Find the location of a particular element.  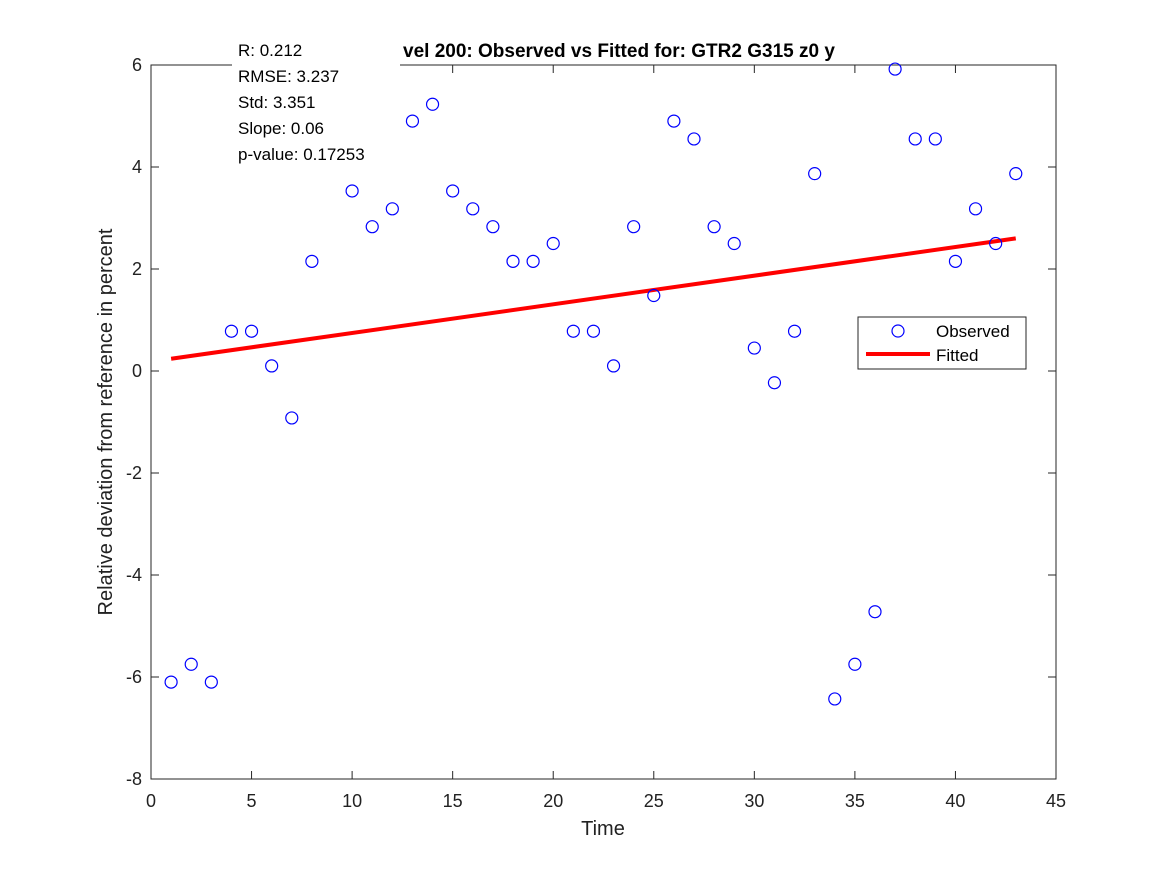

x-tick-label: 25 is located at coordinates (654, 801).